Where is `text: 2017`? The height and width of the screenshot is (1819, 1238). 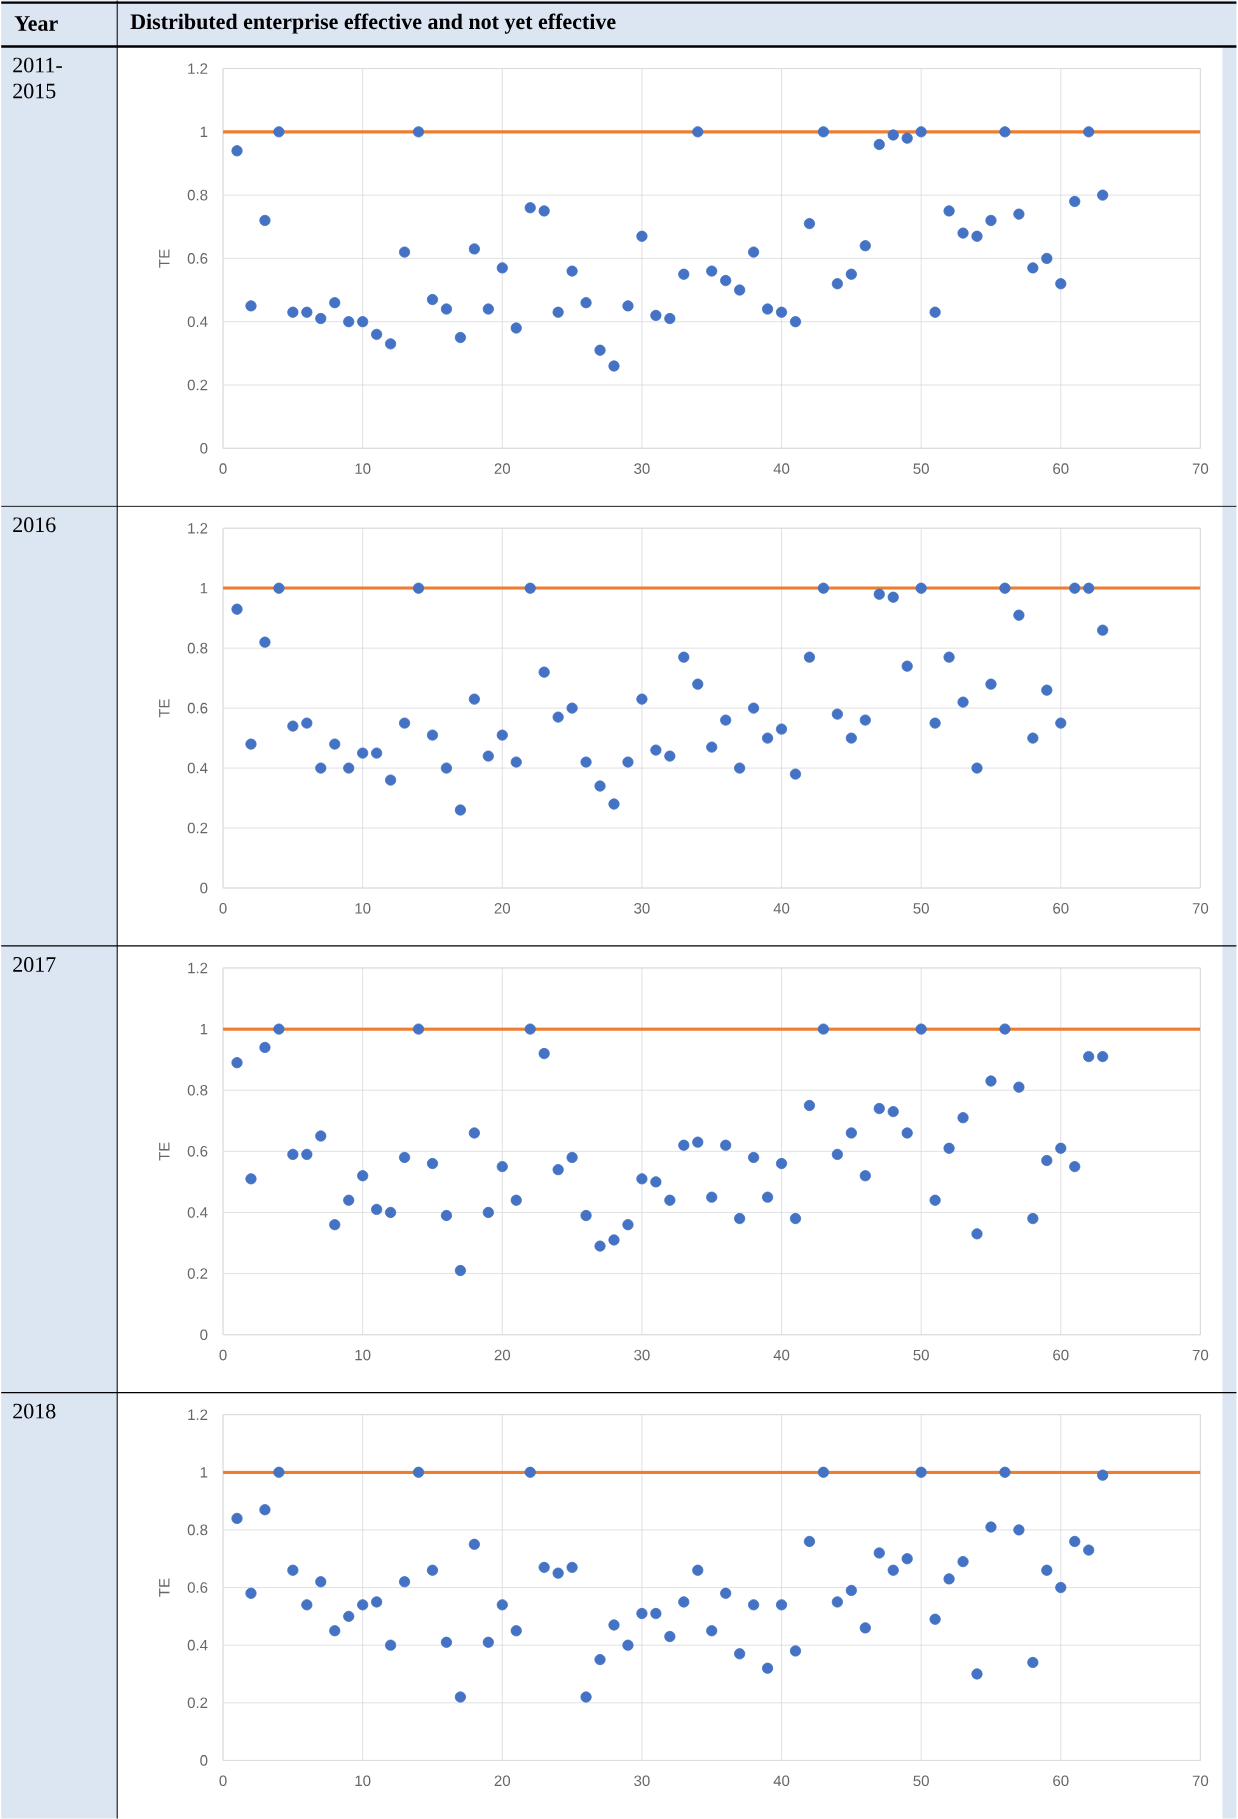 text: 2017 is located at coordinates (34, 964).